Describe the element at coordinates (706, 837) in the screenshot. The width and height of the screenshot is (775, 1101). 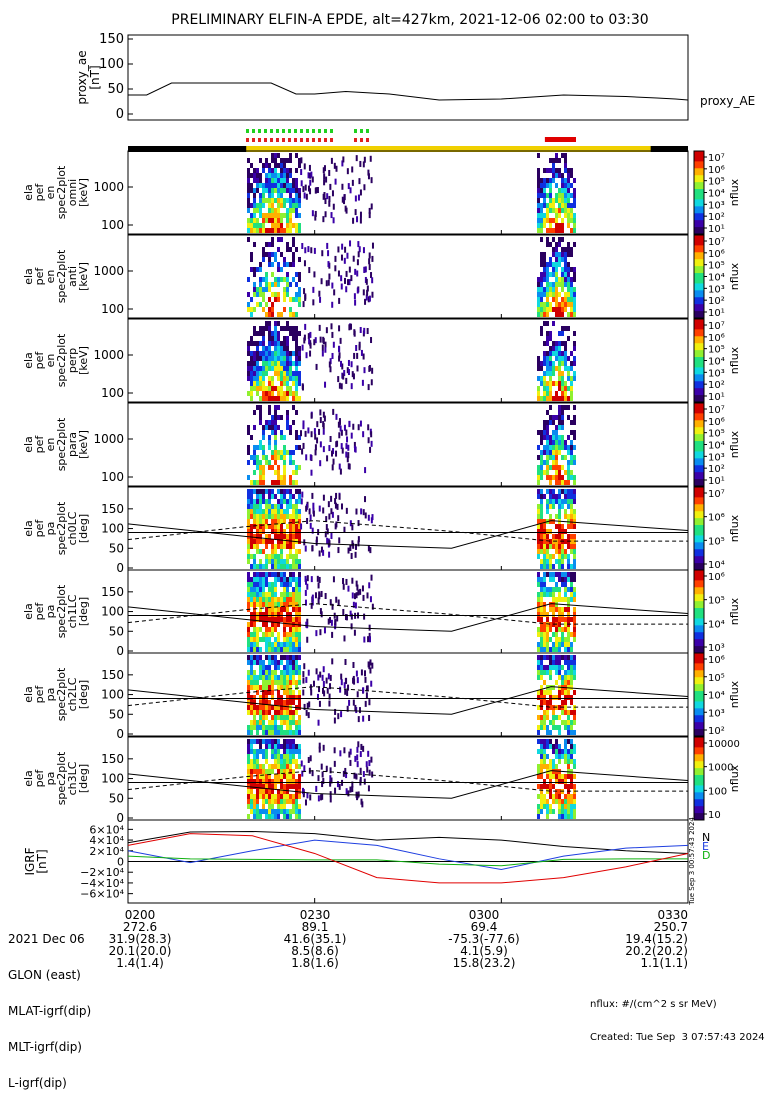
I see `igrf-legend-entry: N` at that location.